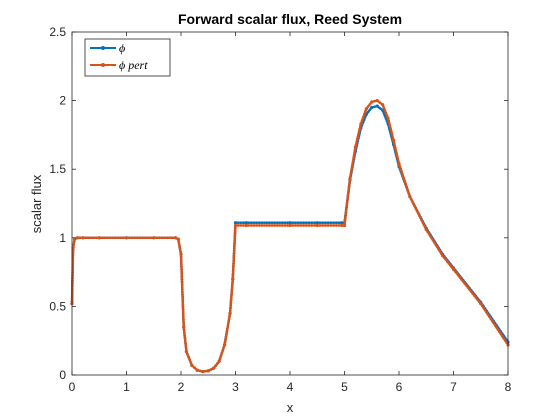  I want to click on x-tick-label: 7, so click(453, 387).